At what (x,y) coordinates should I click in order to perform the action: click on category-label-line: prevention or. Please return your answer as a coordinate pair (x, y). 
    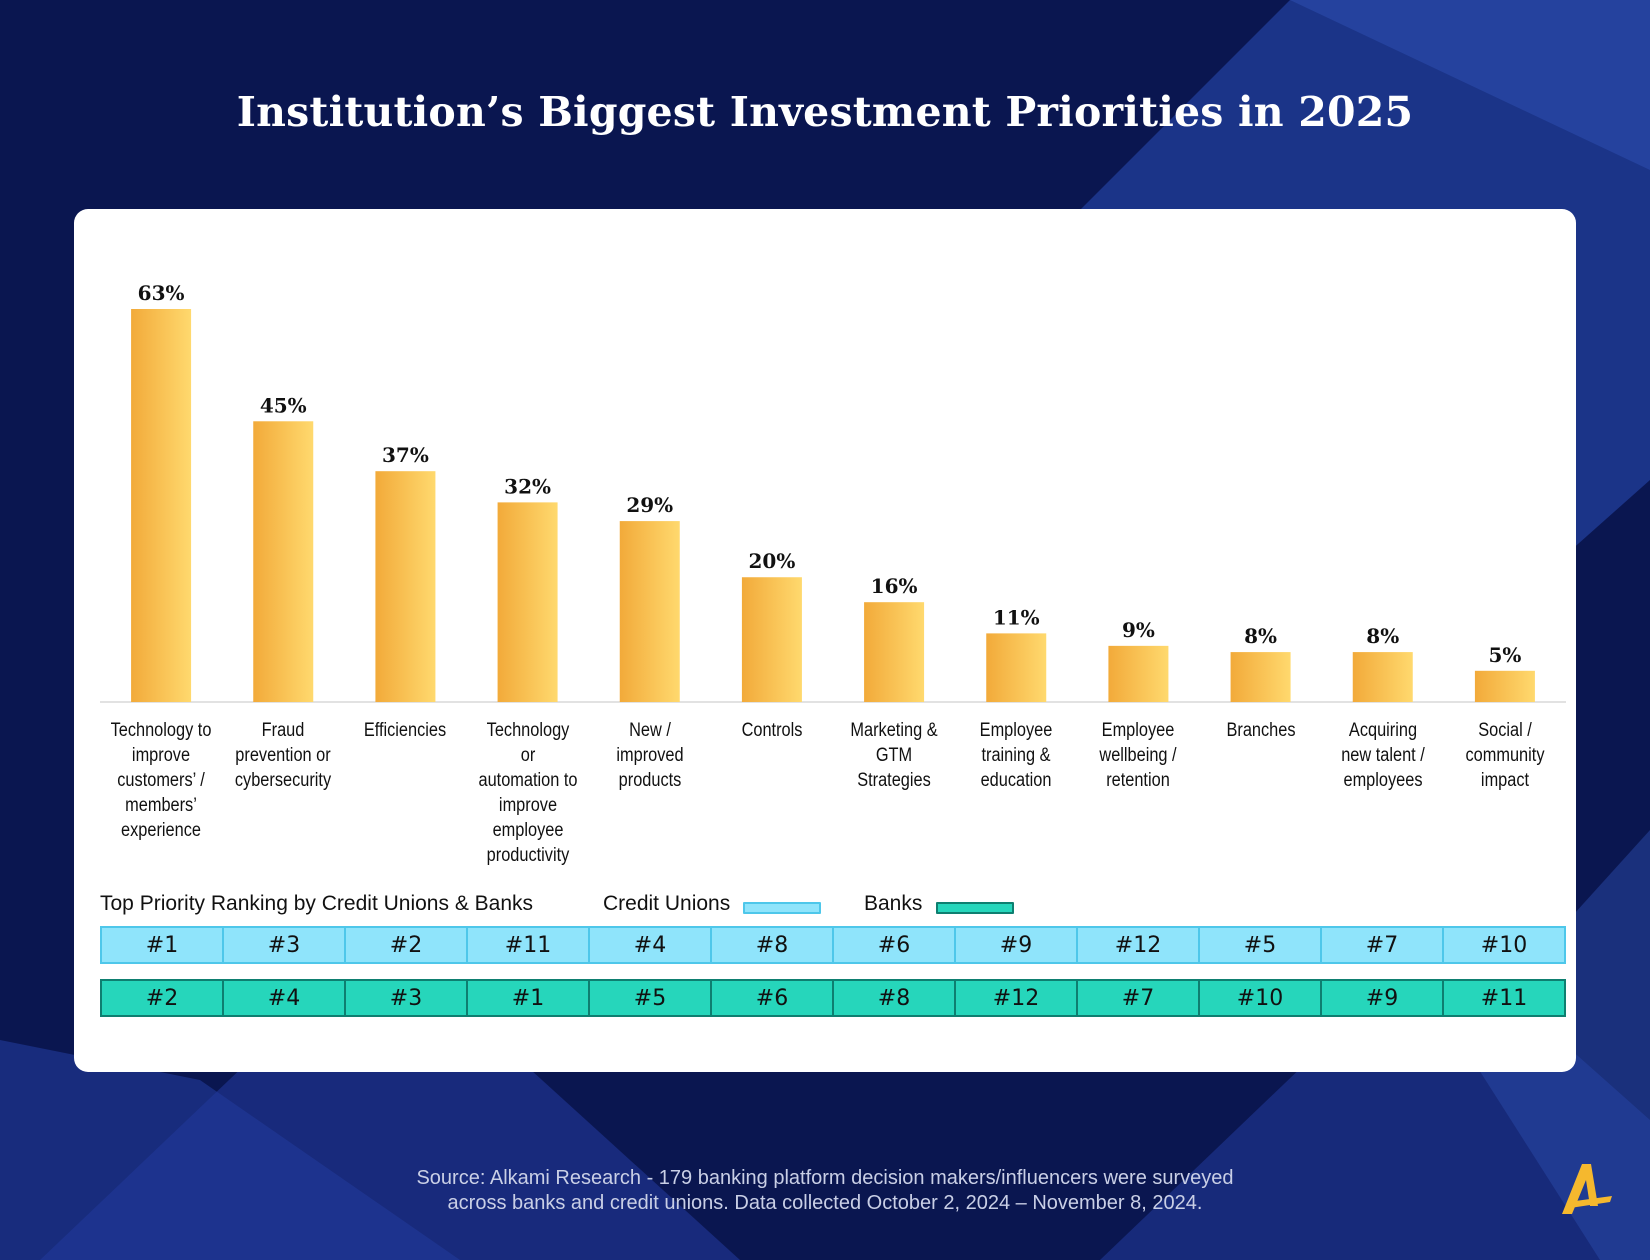
    Looking at the image, I should click on (283, 755).